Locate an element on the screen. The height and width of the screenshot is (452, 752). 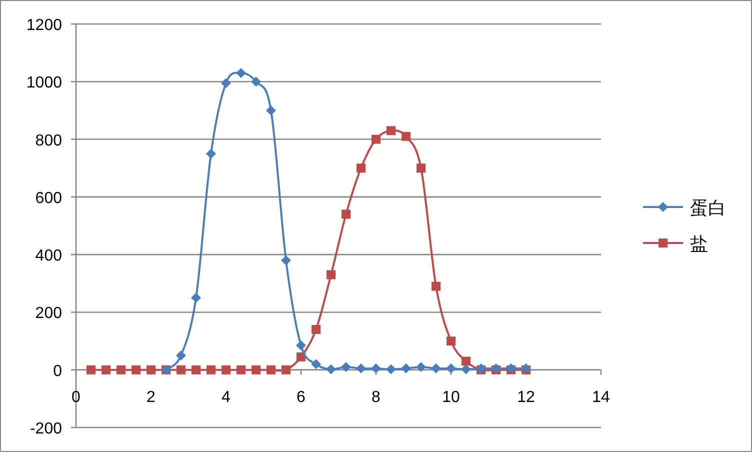
x-tick-label: 0 is located at coordinates (76, 397).